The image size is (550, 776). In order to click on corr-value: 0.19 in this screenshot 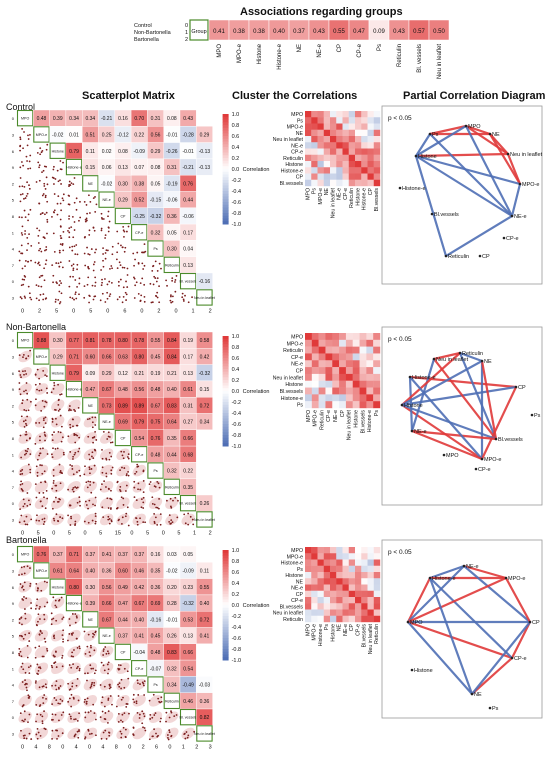, I will do `click(188, 341)`.